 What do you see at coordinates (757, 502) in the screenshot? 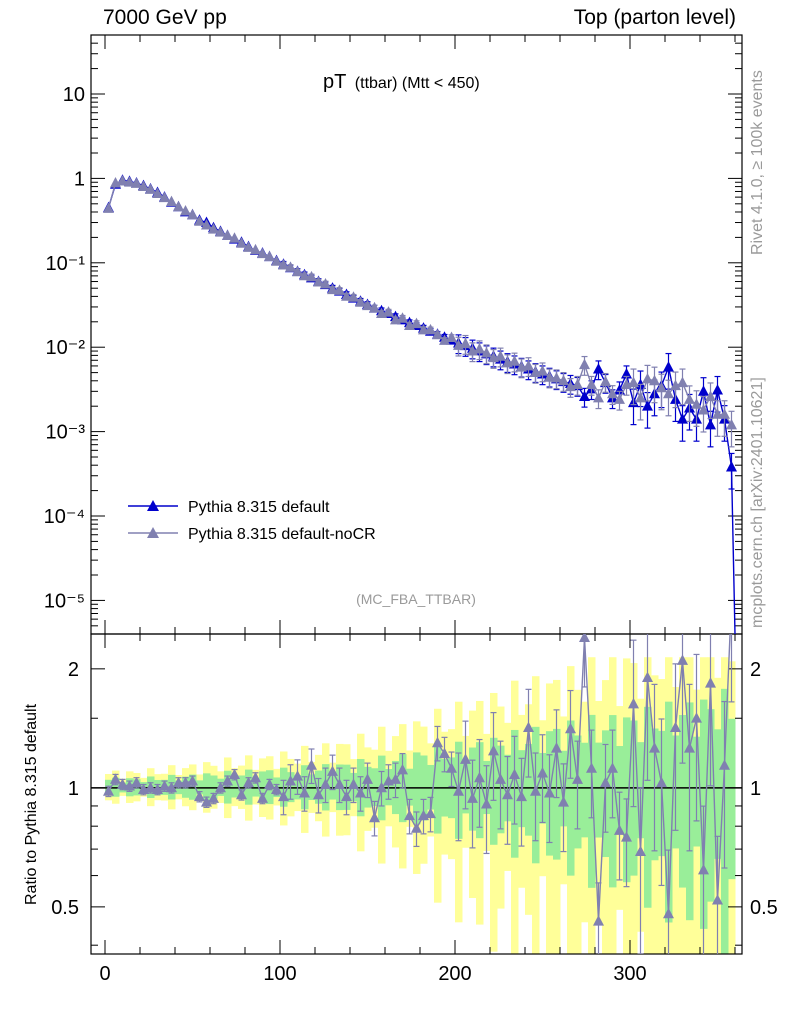
I see `mcplots-label: mcplots.cern.ch [arXiv:2401.10621]` at bounding box center [757, 502].